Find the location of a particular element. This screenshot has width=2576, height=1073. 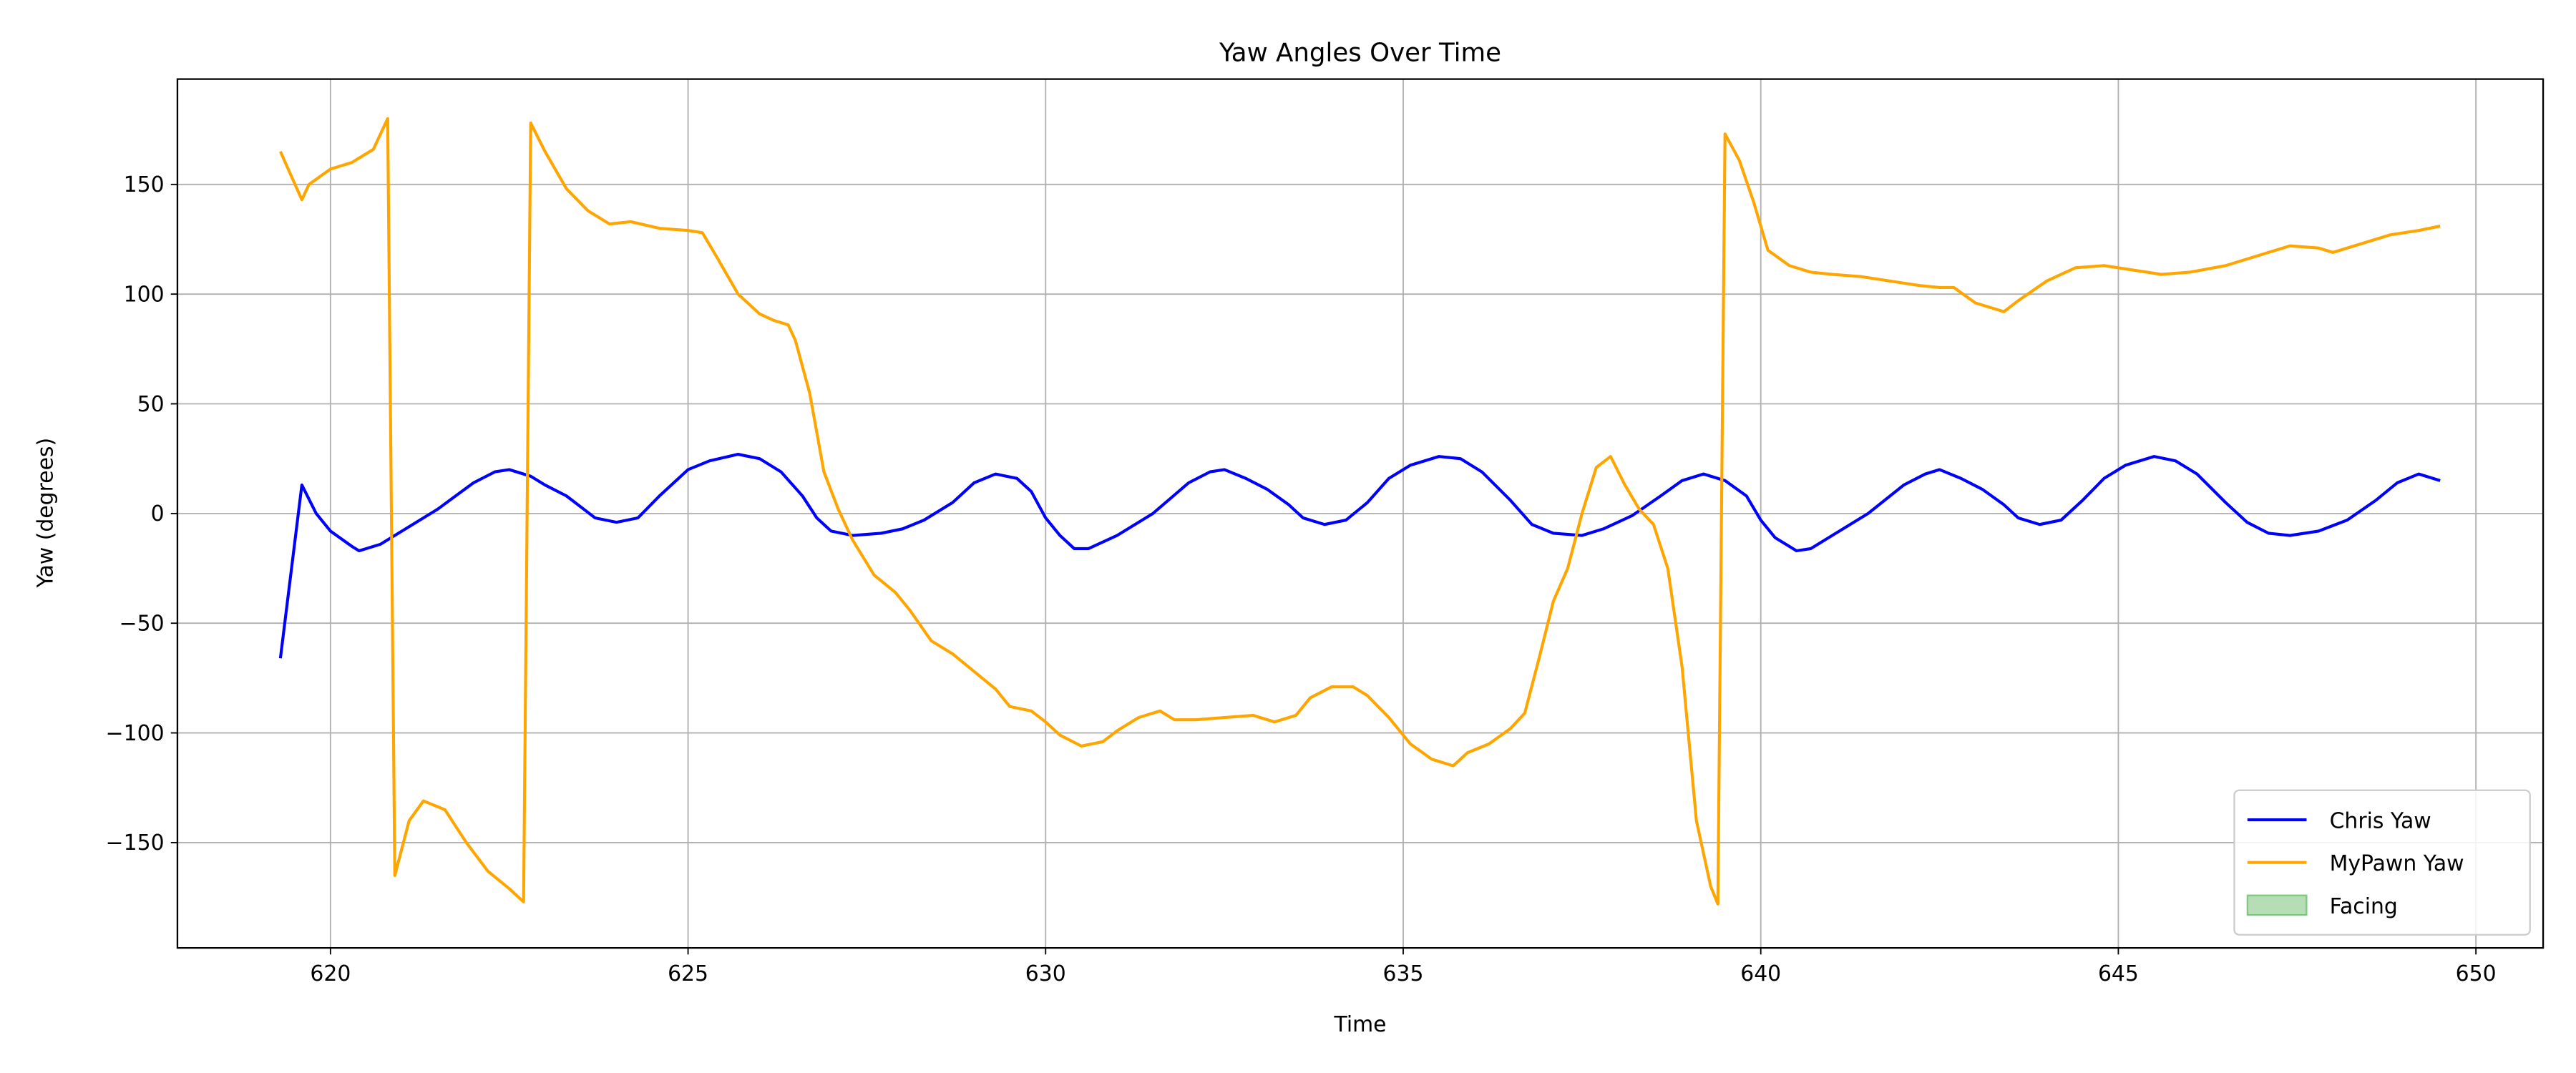

x-tick-label: 650 is located at coordinates (2476, 973).